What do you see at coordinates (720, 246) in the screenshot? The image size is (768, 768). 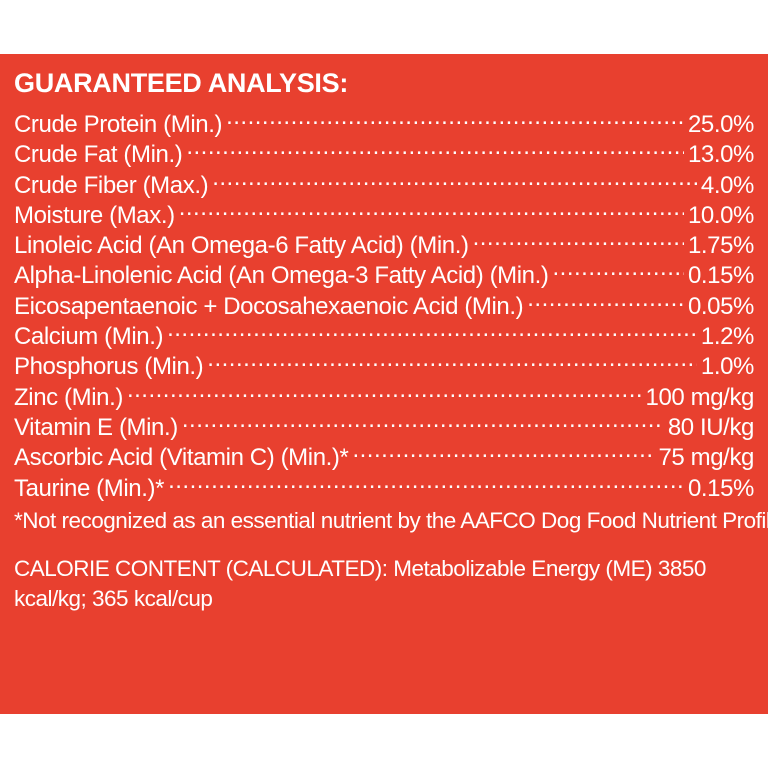 I see `nutrient-value: 1.75%` at bounding box center [720, 246].